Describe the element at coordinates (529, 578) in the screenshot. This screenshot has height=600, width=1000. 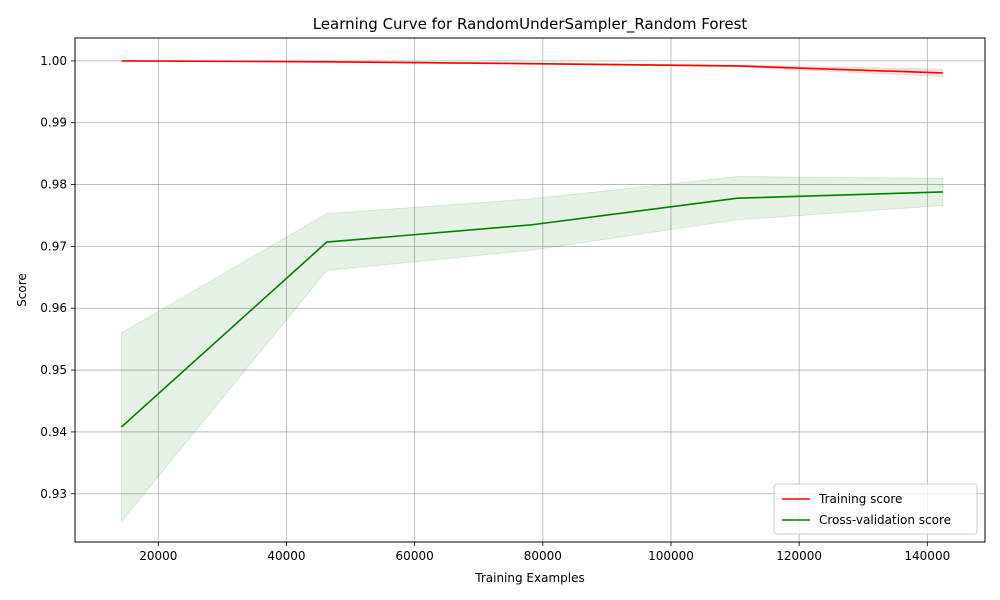
I see `x-axis-label: Training Examples` at that location.